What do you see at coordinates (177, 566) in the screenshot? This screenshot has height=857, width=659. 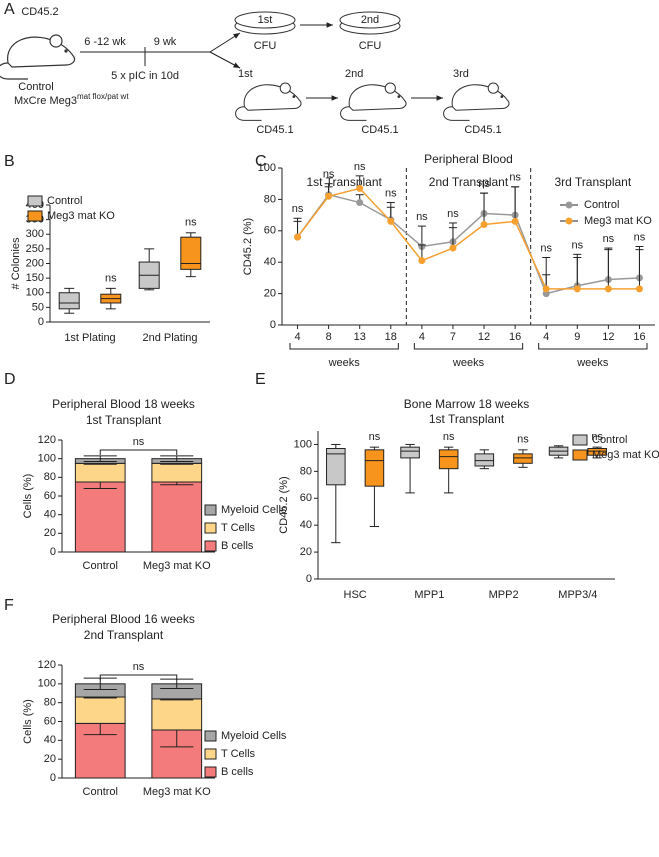 I see `x-tick-label: Meg3 mat KO` at bounding box center [177, 566].